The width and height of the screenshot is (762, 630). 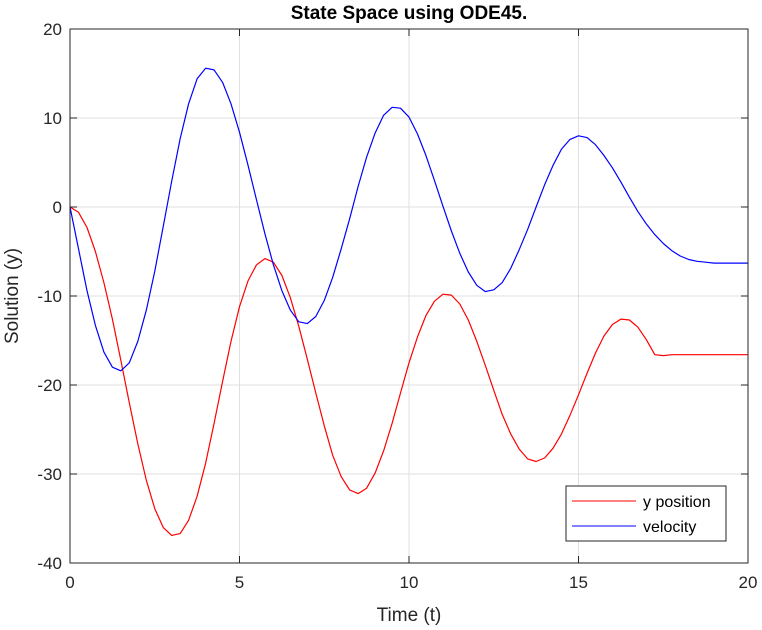 I want to click on legend-label-y-position: y position, so click(x=677, y=502).